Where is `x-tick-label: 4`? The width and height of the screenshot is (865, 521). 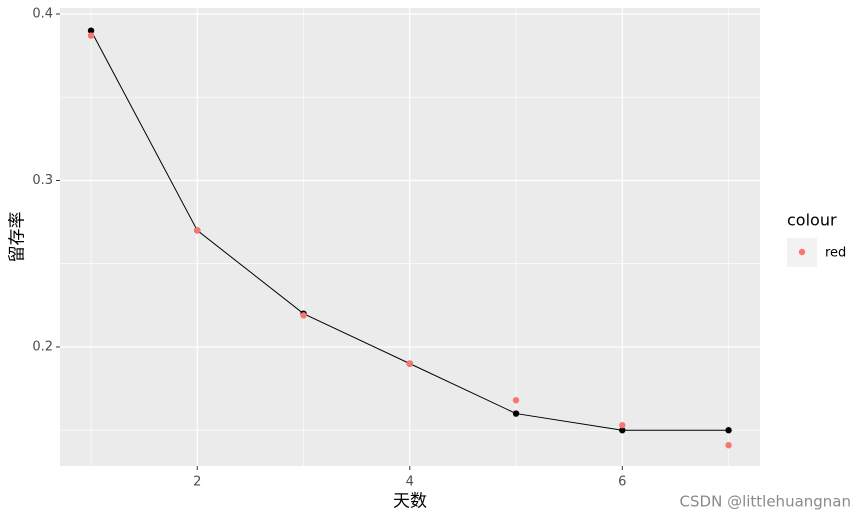 x-tick-label: 4 is located at coordinates (410, 482).